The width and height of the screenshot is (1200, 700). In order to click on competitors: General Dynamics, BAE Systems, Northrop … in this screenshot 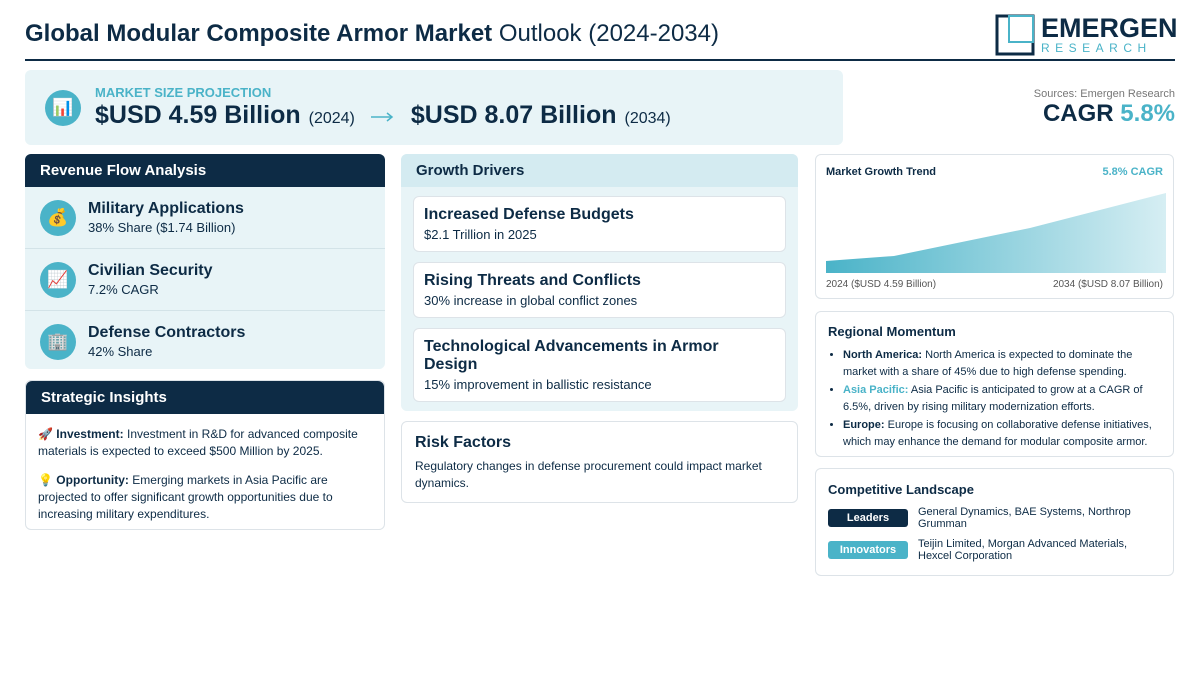, I will do `click(1024, 518)`.